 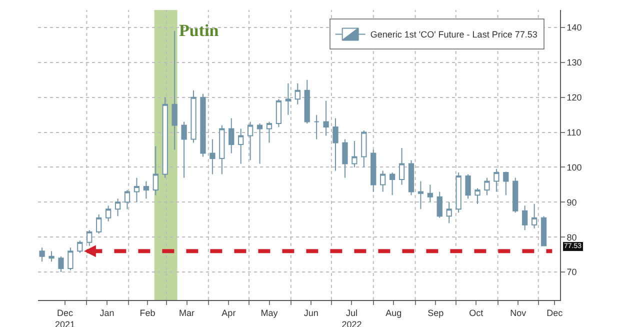 What do you see at coordinates (107, 313) in the screenshot?
I see `x-tick-label: Jan` at bounding box center [107, 313].